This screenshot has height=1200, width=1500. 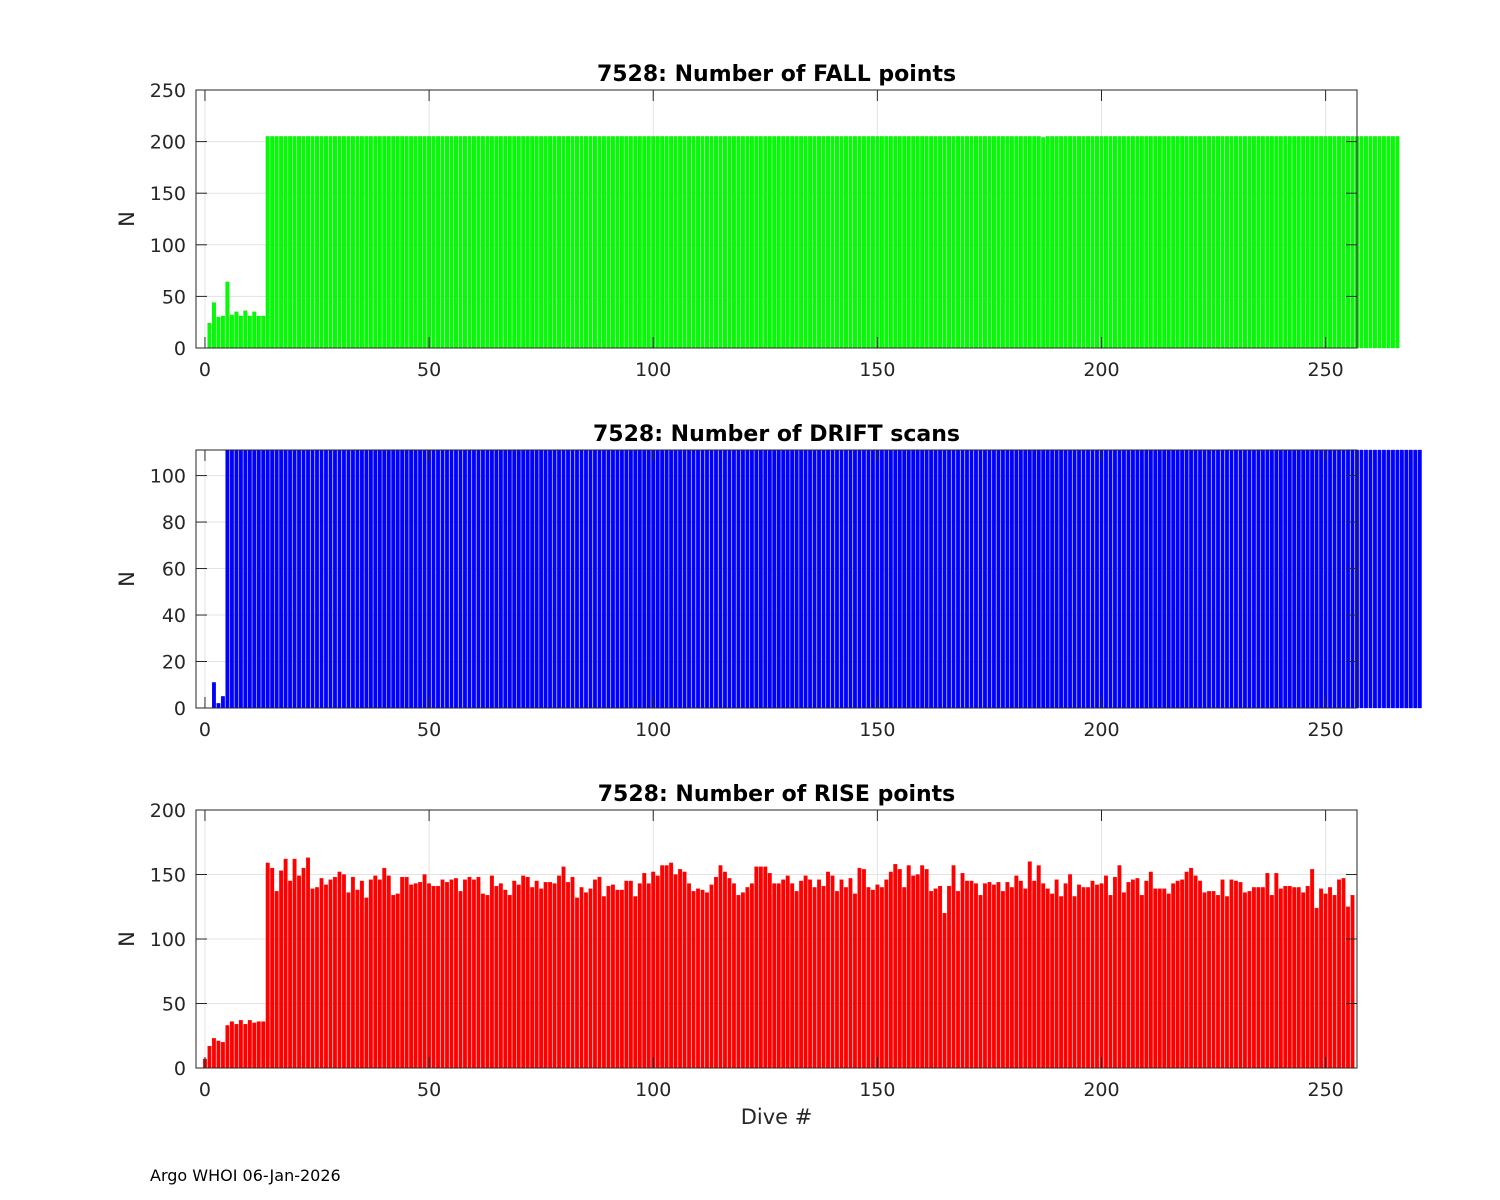 I want to click on chart-title: 7528: Number of FALL points, so click(x=776, y=74).